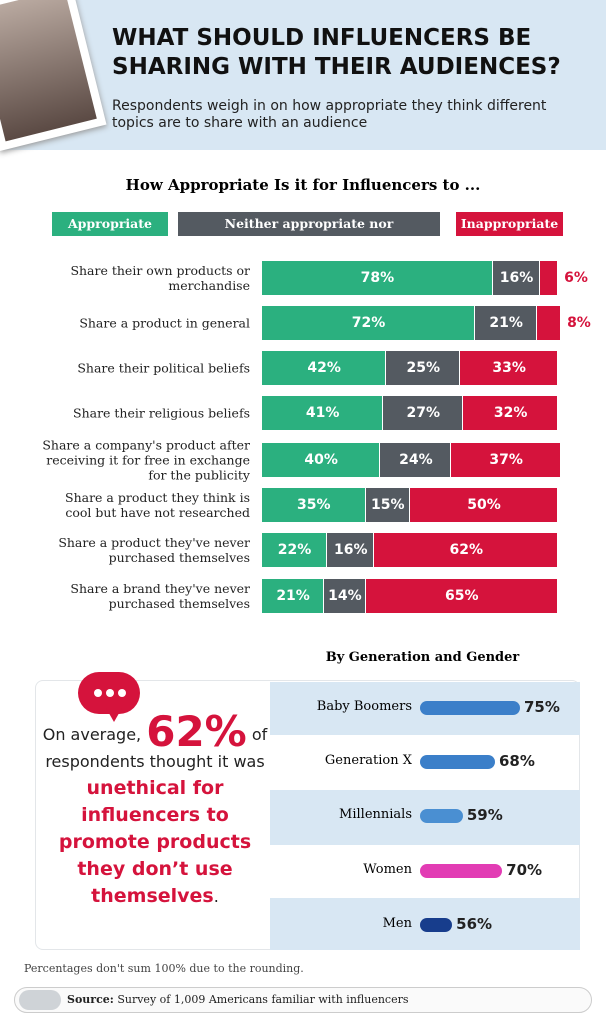 This screenshot has height=1024, width=606. What do you see at coordinates (397, 923) in the screenshot?
I see `category-label: Men` at bounding box center [397, 923].